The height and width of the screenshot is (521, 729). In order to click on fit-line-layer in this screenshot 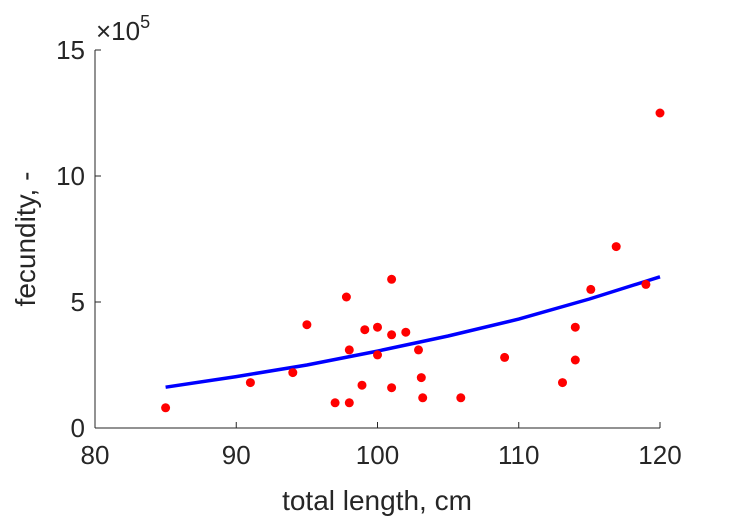, I will do `click(413, 332)`.